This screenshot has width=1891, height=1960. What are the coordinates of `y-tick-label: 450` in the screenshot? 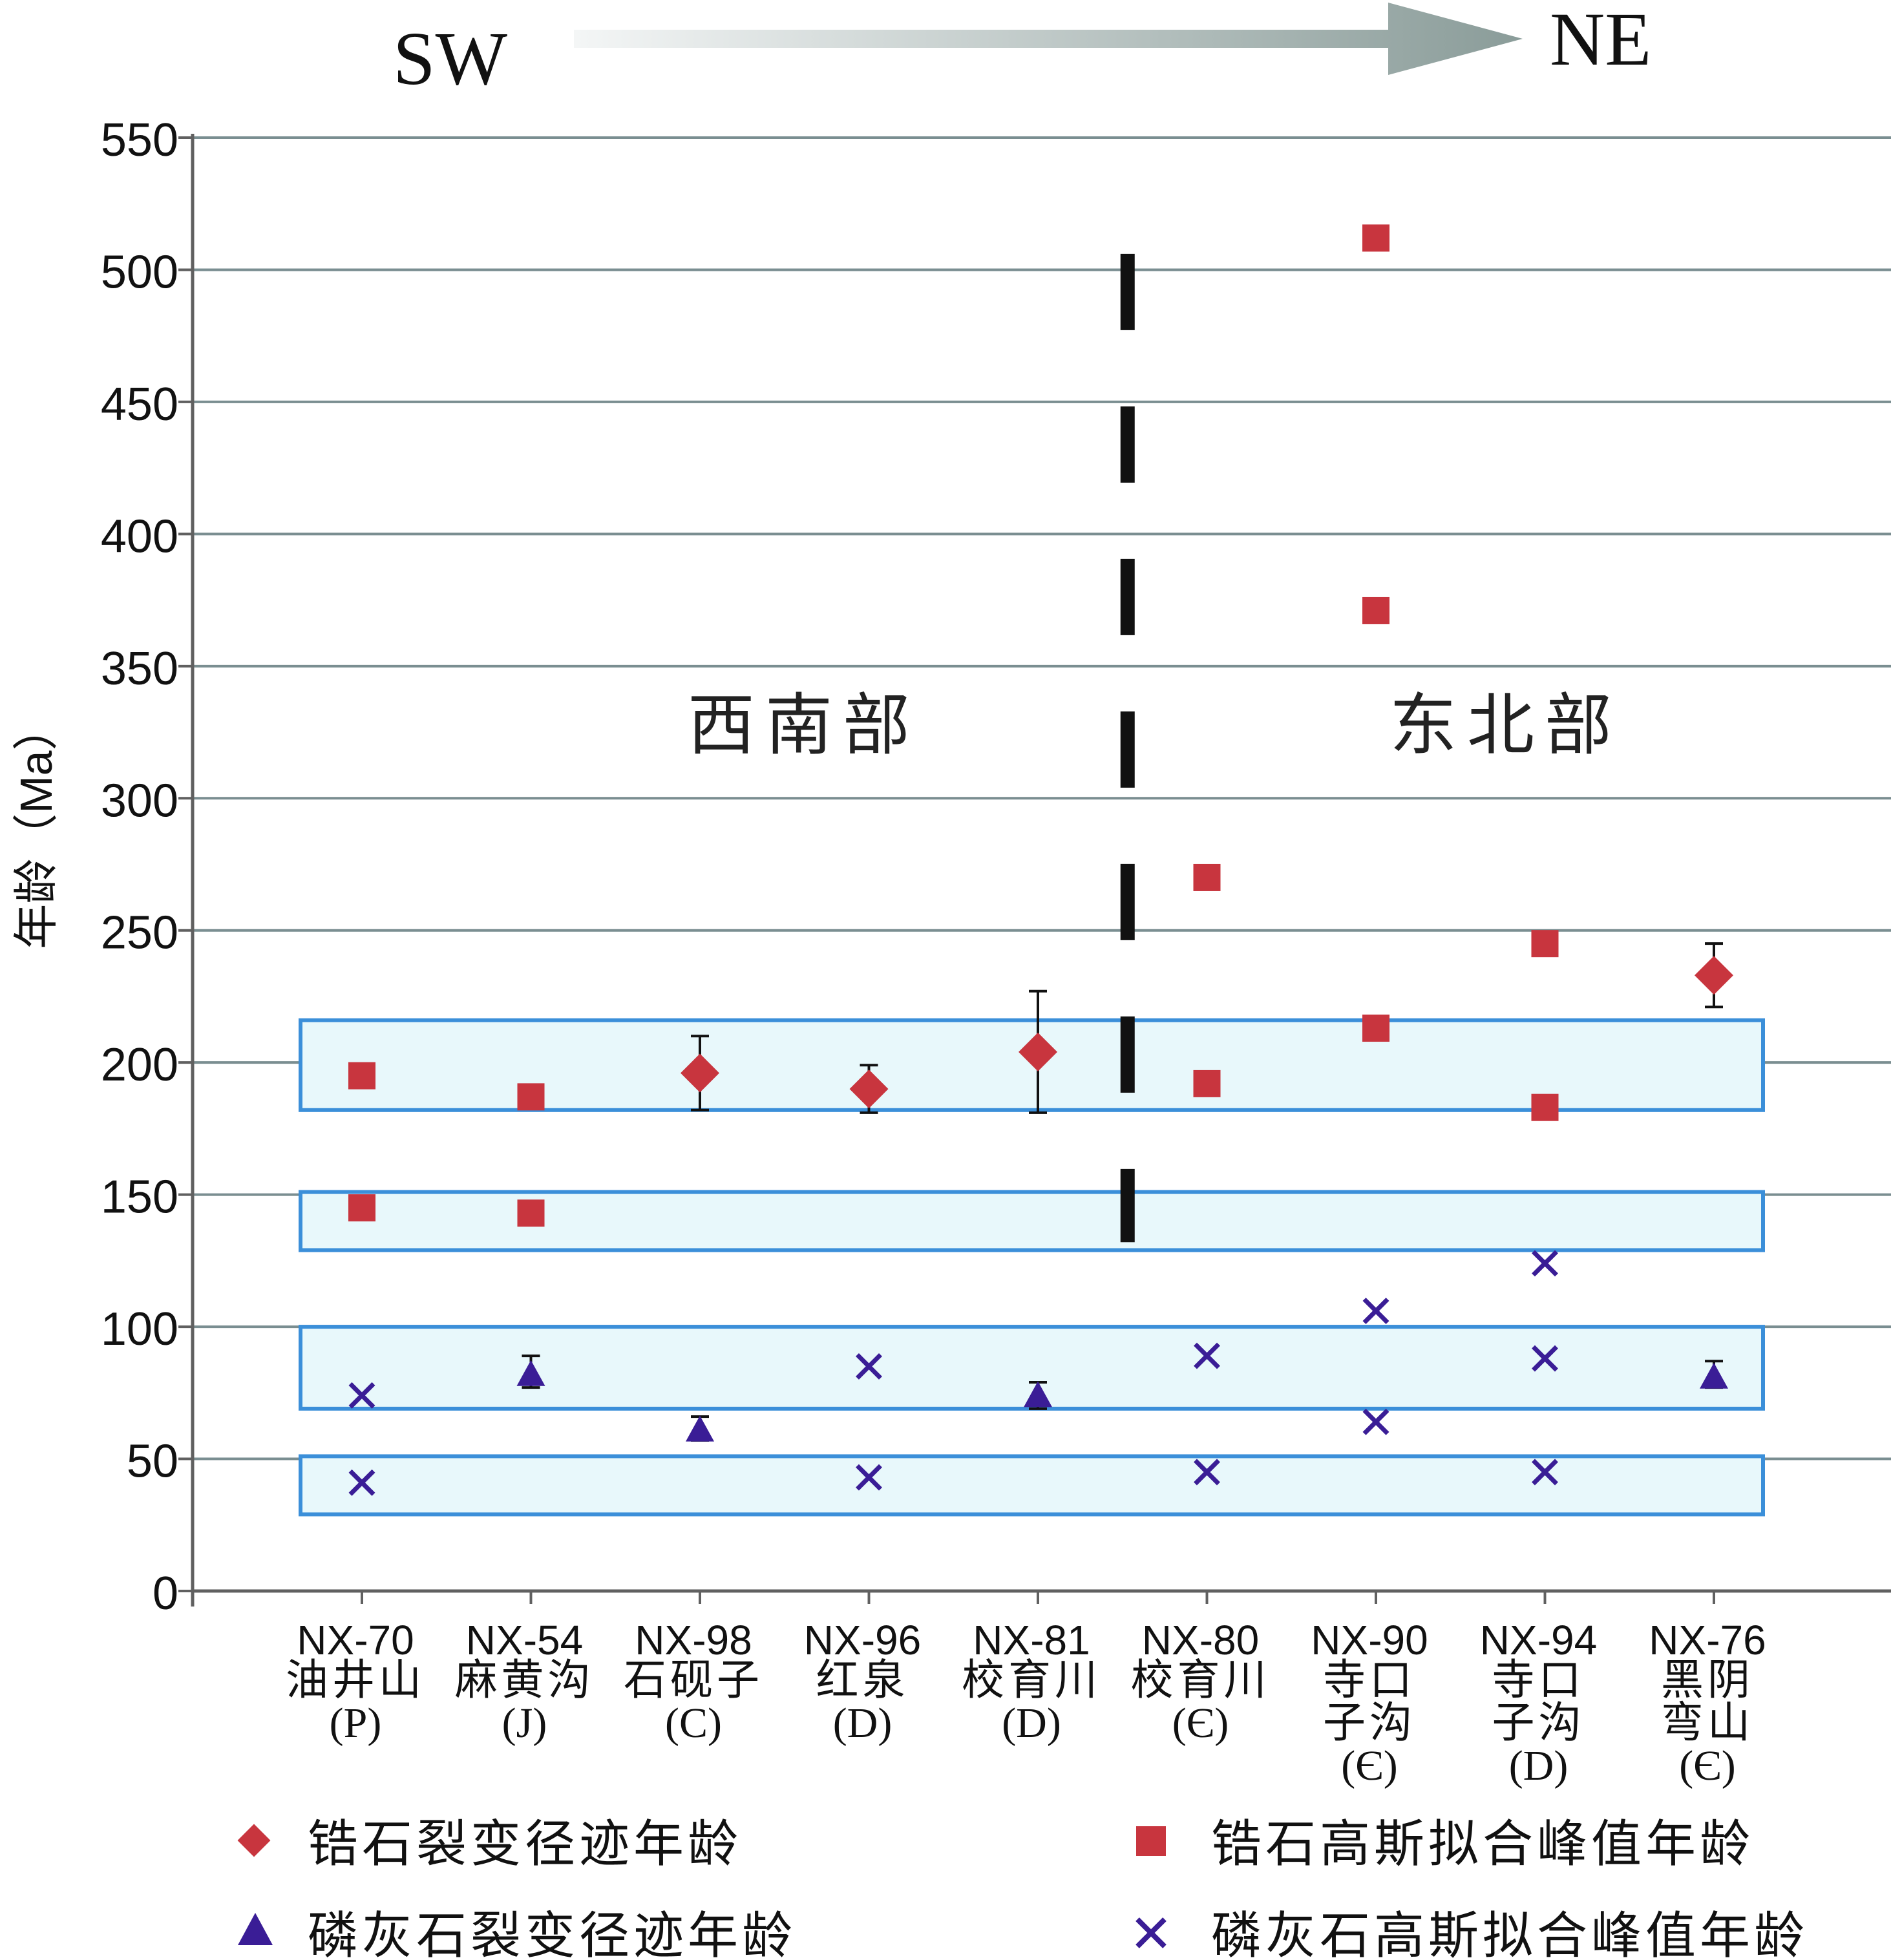 It's located at (139, 404).